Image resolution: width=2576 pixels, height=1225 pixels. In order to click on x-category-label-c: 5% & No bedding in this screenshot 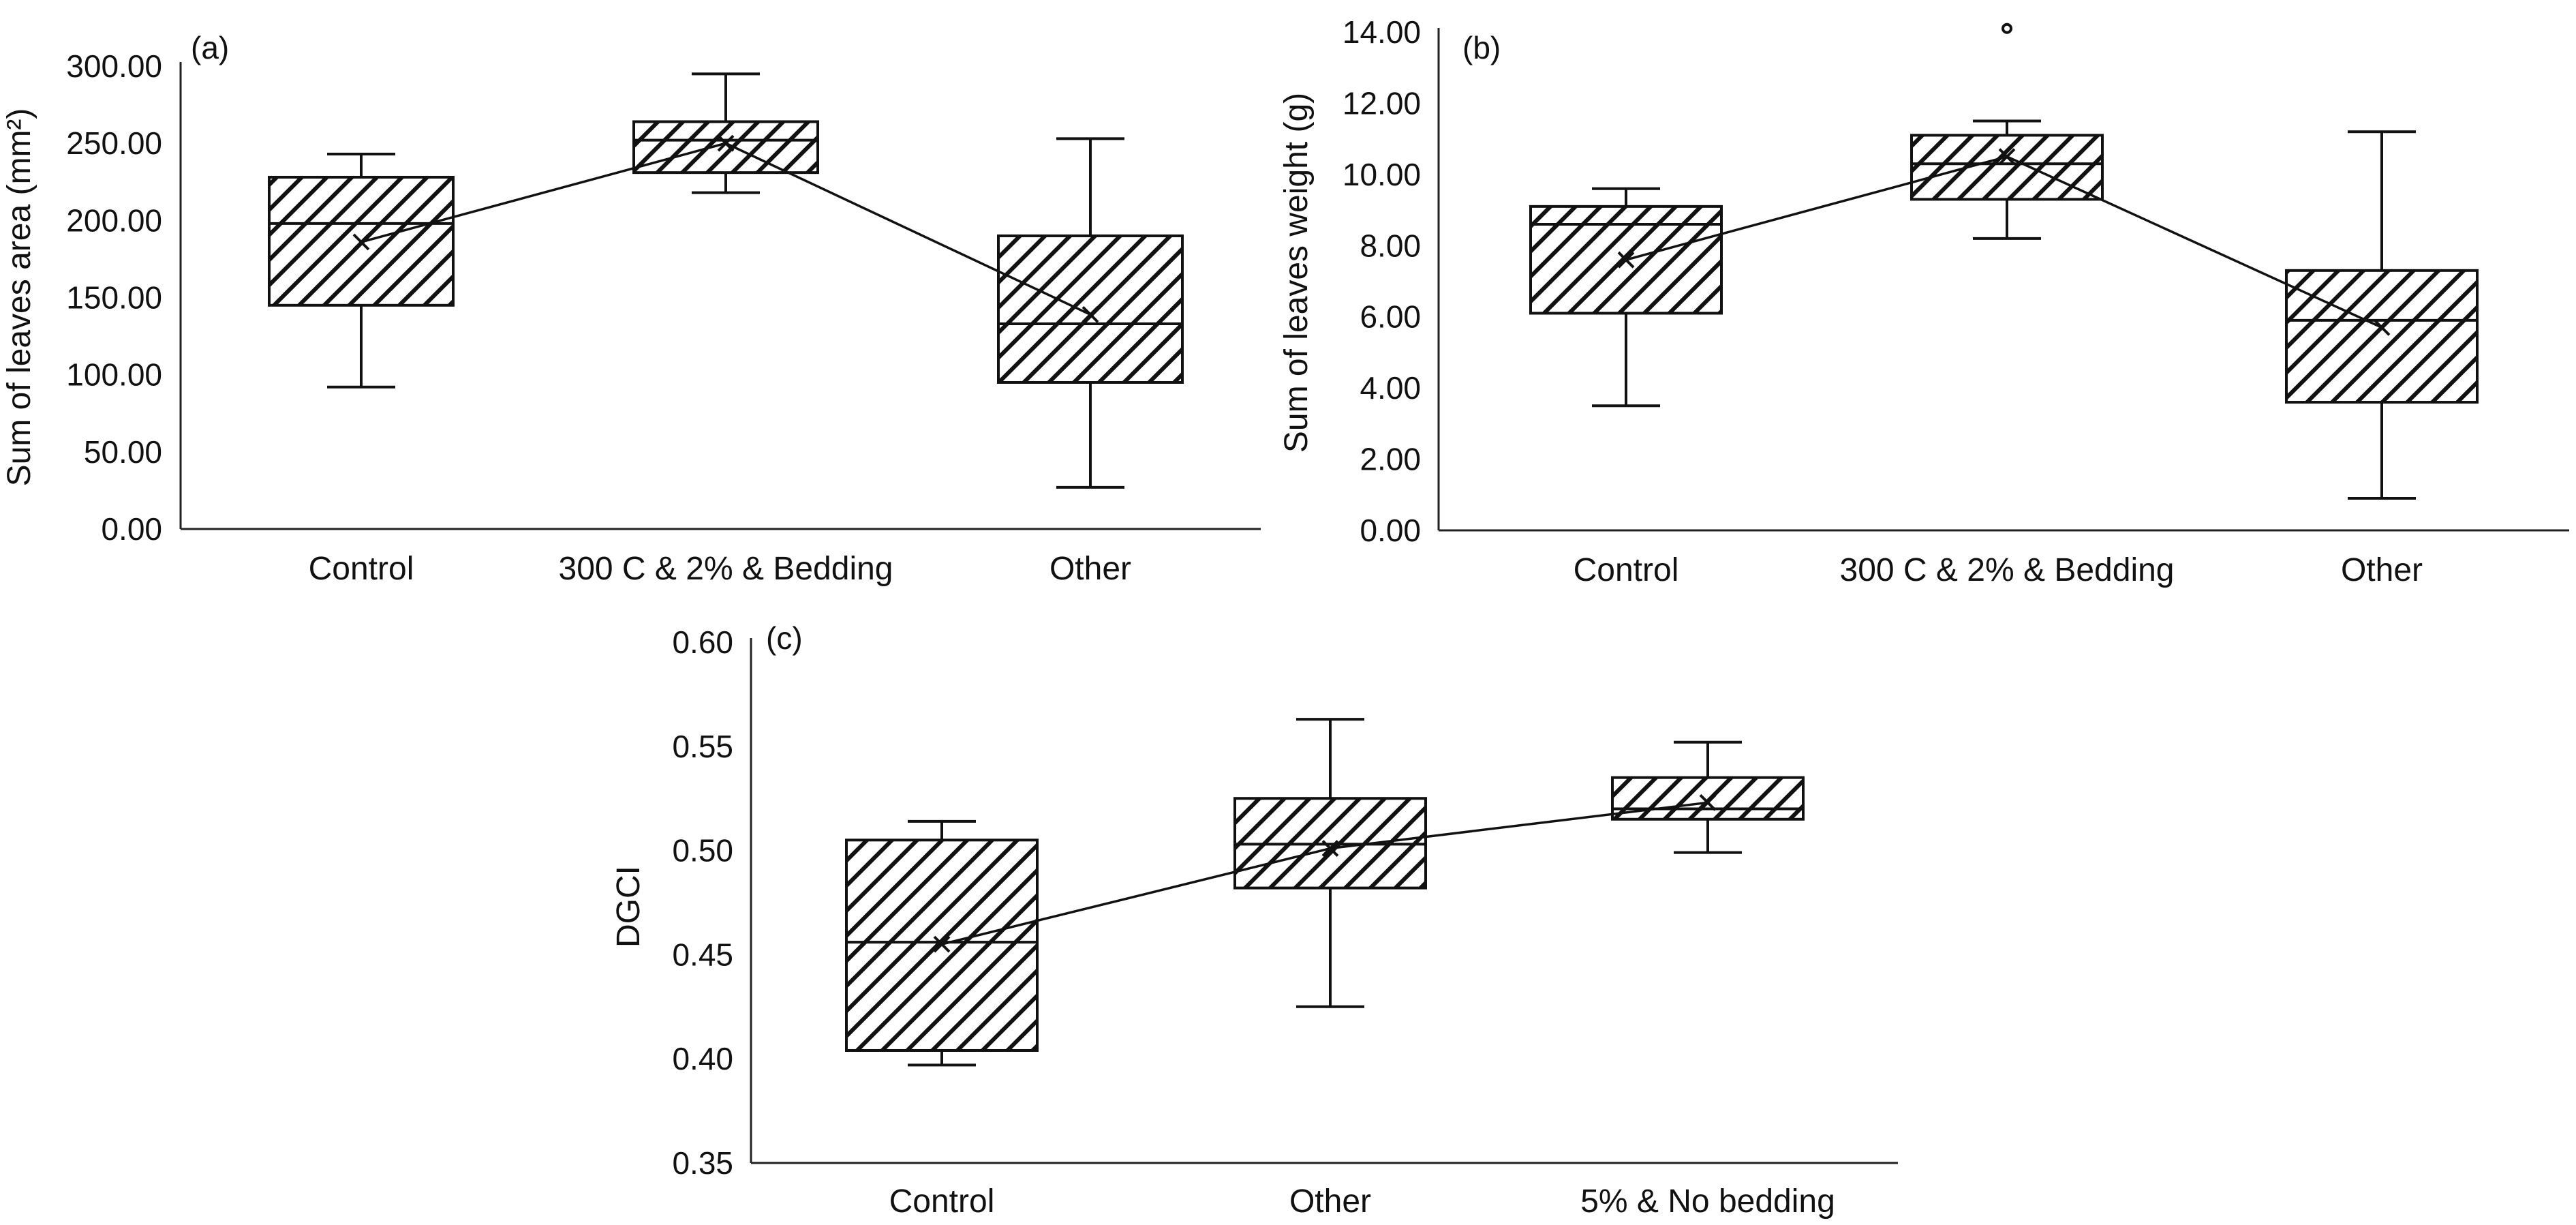, I will do `click(1707, 1201)`.